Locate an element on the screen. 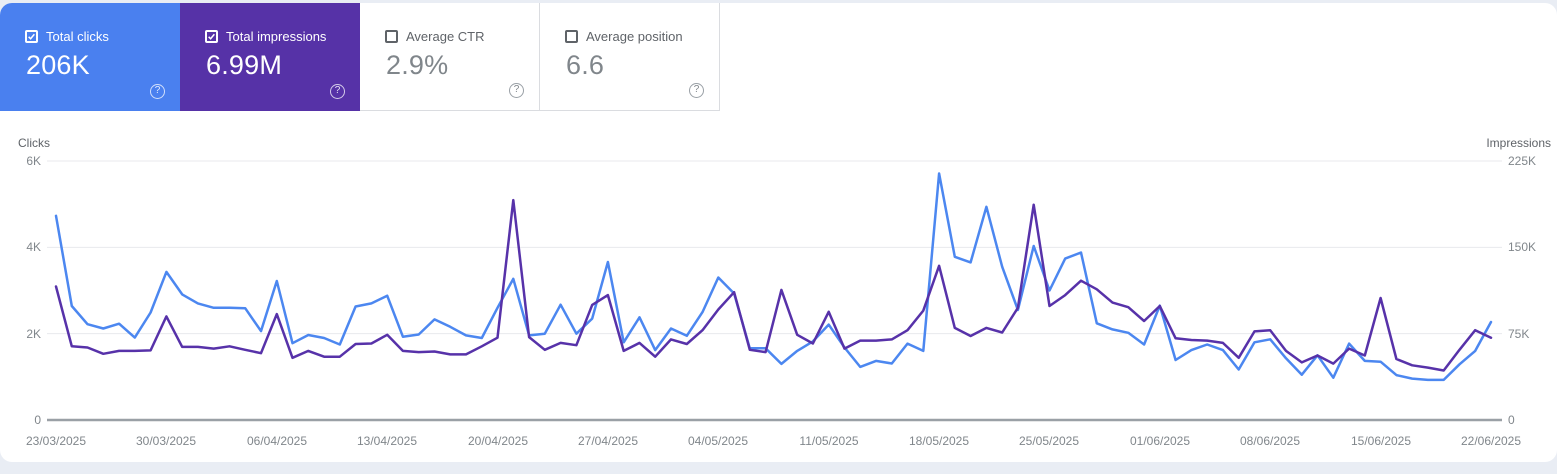  metric-card-value: 6.6 is located at coordinates (585, 65).